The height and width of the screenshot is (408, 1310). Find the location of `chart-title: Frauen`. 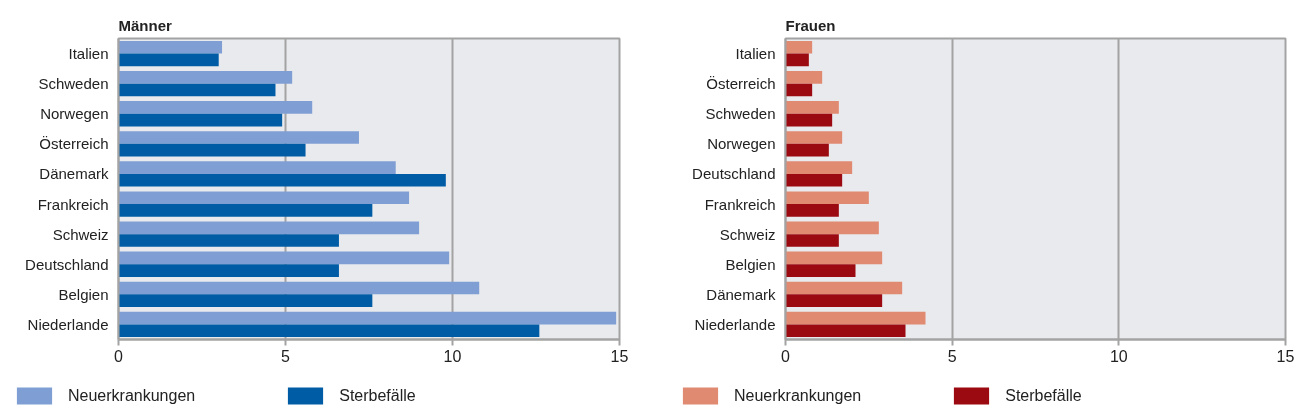

chart-title: Frauen is located at coordinates (810, 25).